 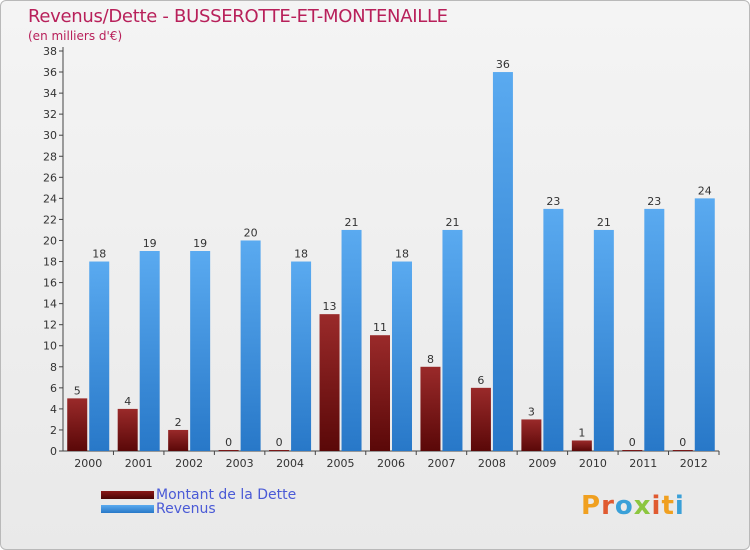 What do you see at coordinates (75, 36) in the screenshot?
I see `chart-subtitle: (en milliers d'€)` at bounding box center [75, 36].